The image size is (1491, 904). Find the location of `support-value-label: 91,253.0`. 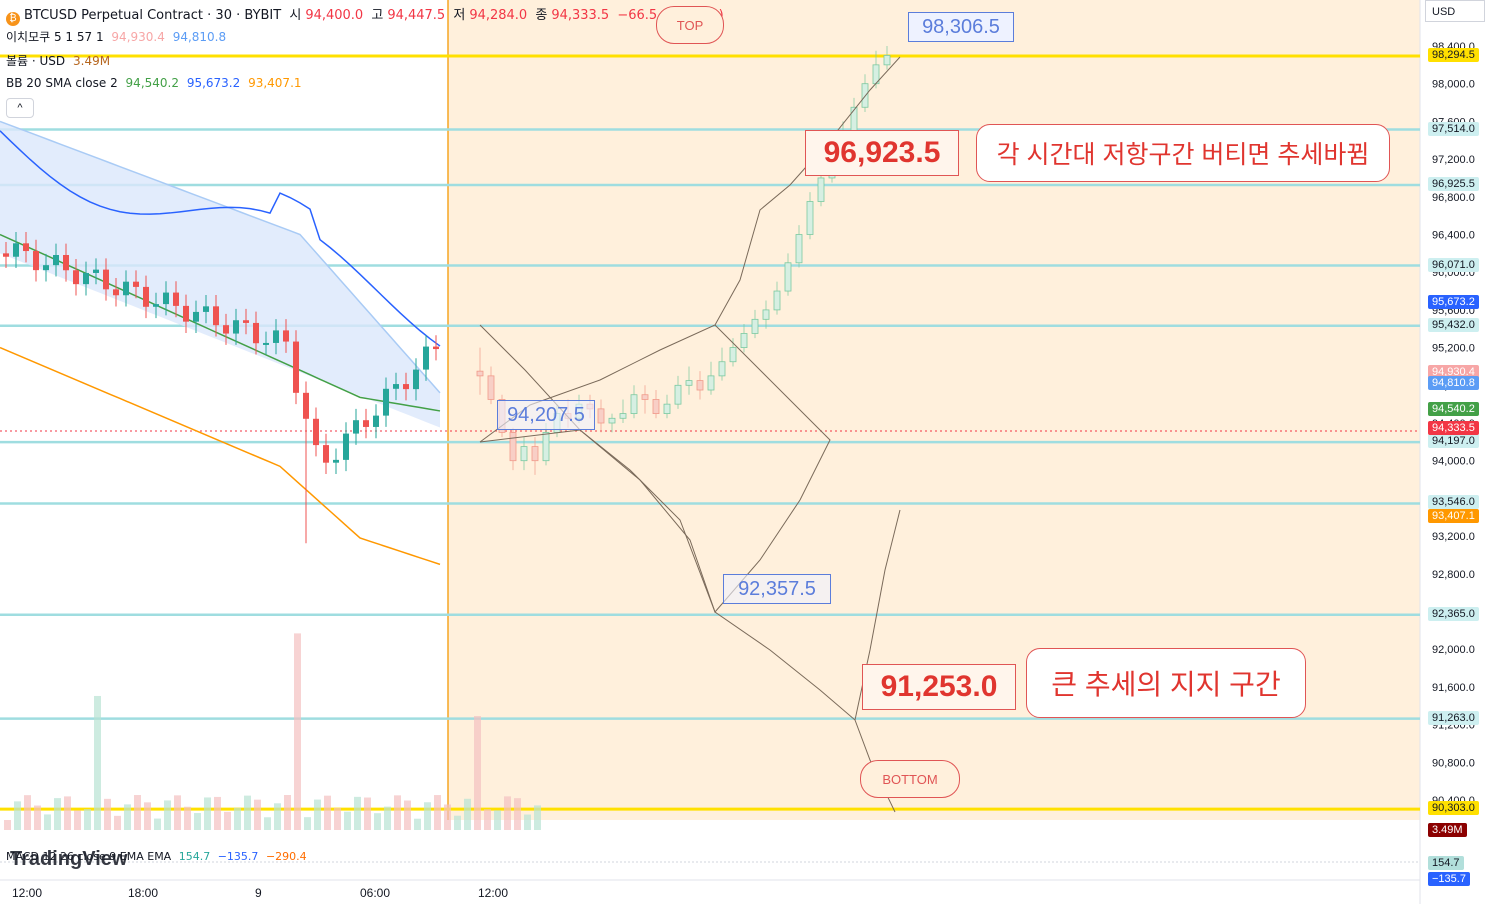

support-value-label: 91,253.0 is located at coordinates (939, 687).